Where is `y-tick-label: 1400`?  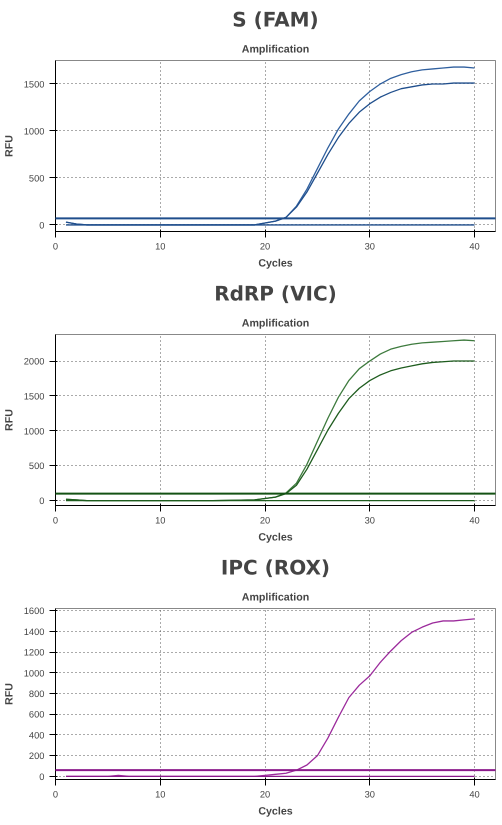 y-tick-label: 1400 is located at coordinates (34, 631).